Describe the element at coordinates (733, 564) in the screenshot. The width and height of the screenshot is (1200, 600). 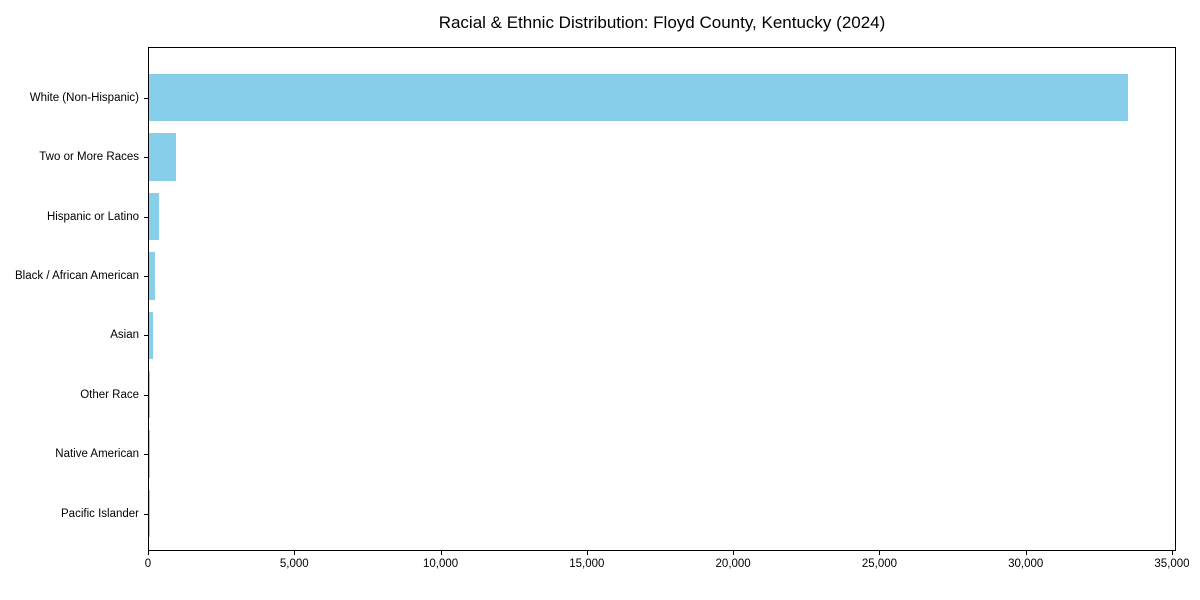
I see `x-tick-label-20-000: 20,000` at that location.